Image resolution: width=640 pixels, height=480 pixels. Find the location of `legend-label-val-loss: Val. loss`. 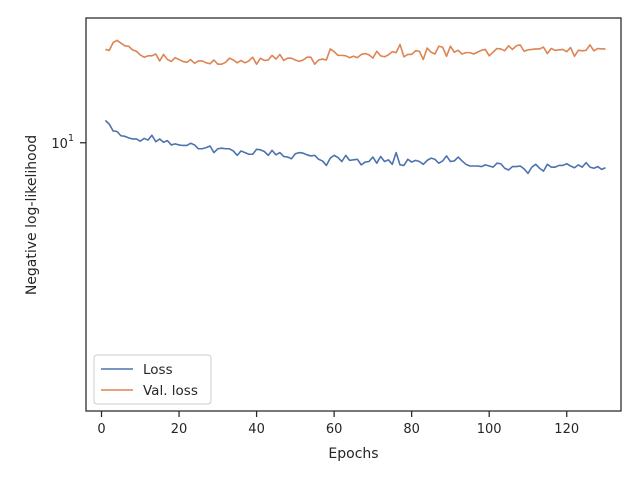

legend-label-val-loss: Val. loss is located at coordinates (170, 391).